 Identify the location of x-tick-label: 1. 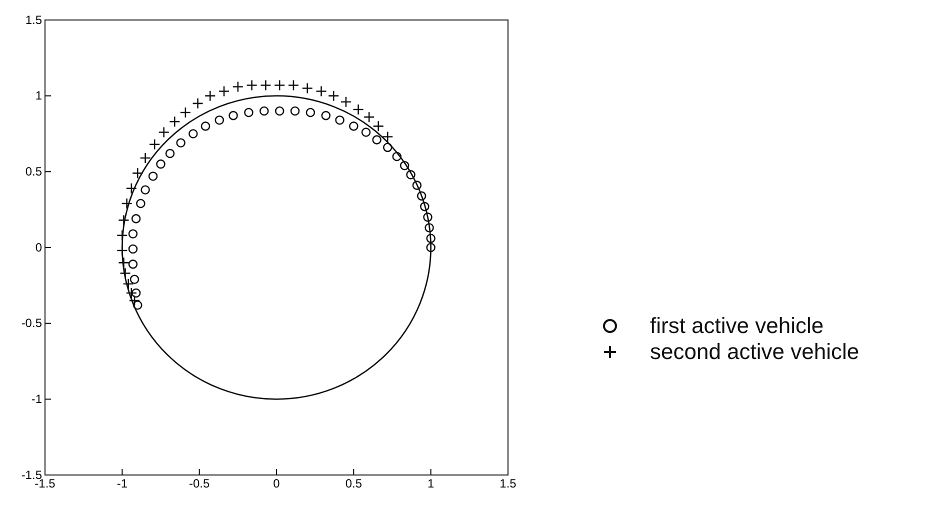
(430, 483).